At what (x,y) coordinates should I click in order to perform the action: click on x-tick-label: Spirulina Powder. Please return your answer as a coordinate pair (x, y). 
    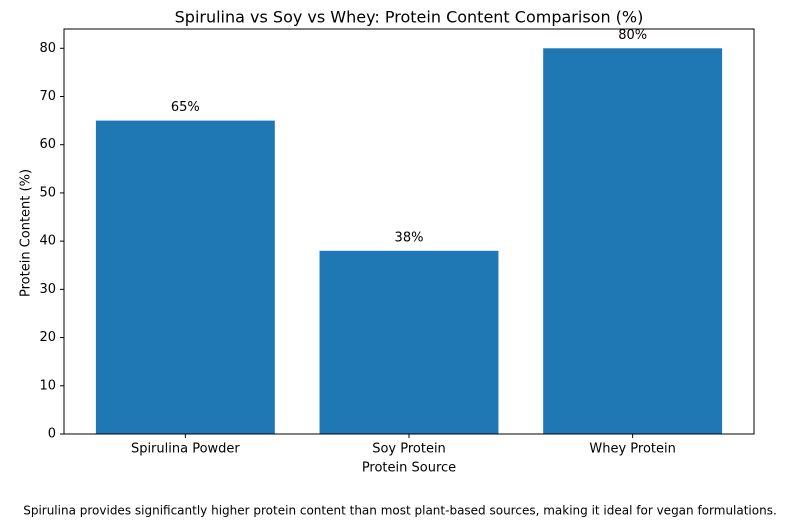
    Looking at the image, I should click on (185, 449).